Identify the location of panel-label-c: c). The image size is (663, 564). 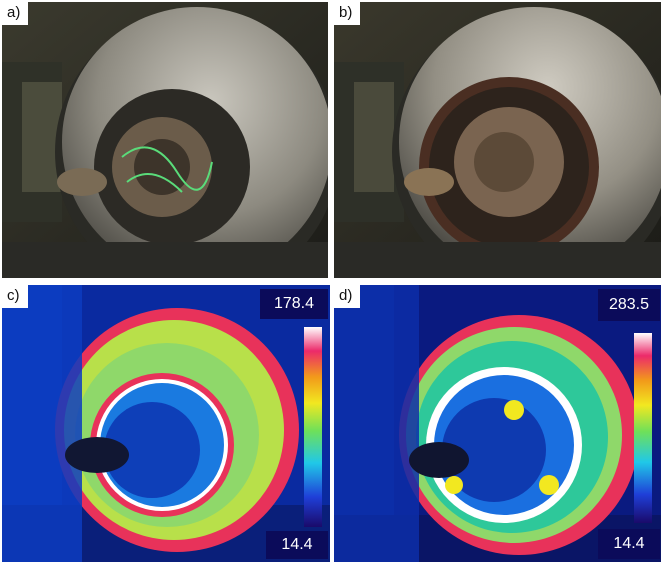
(15, 296).